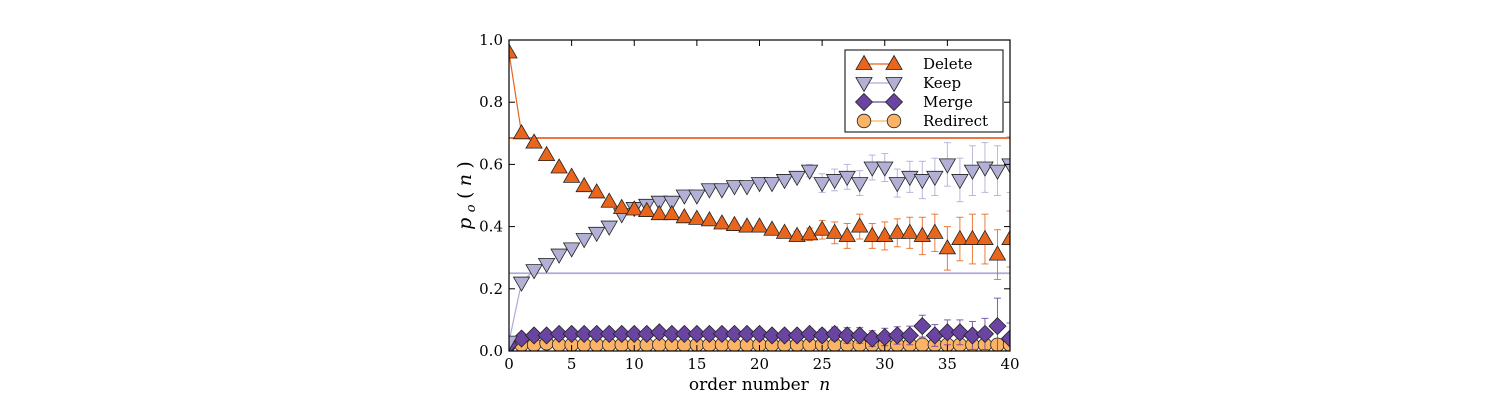 This screenshot has height=400, width=1500. What do you see at coordinates (491, 351) in the screenshot?
I see `y-tick-label: 0.0` at bounding box center [491, 351].